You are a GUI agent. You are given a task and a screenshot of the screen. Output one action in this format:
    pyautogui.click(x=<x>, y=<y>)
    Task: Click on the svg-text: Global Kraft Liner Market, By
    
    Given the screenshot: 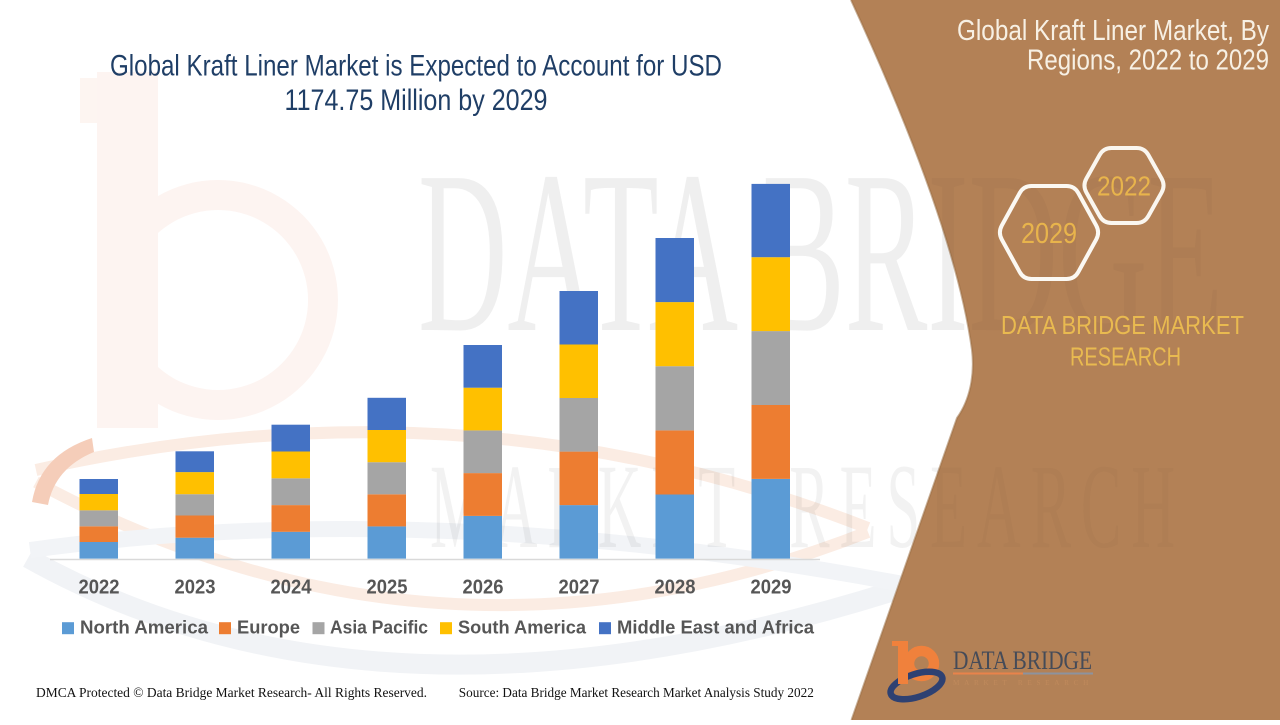 What is the action you would take?
    pyautogui.click(x=1113, y=31)
    